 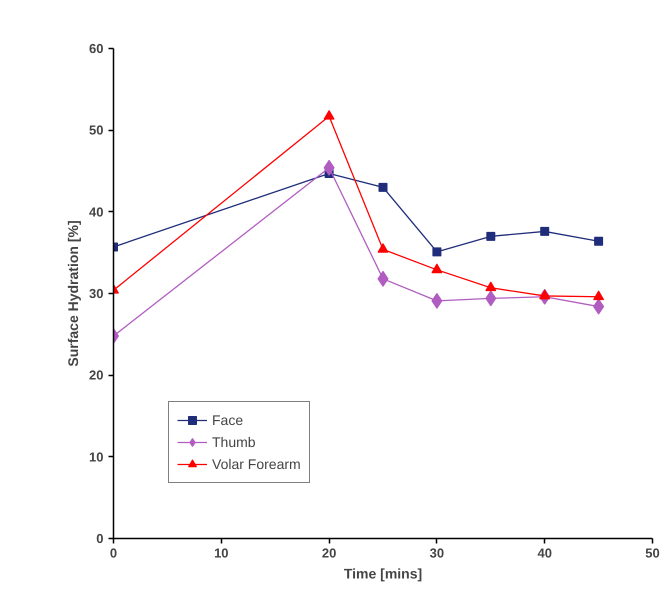 What do you see at coordinates (329, 553) in the screenshot?
I see `x-tick-label: 20` at bounding box center [329, 553].